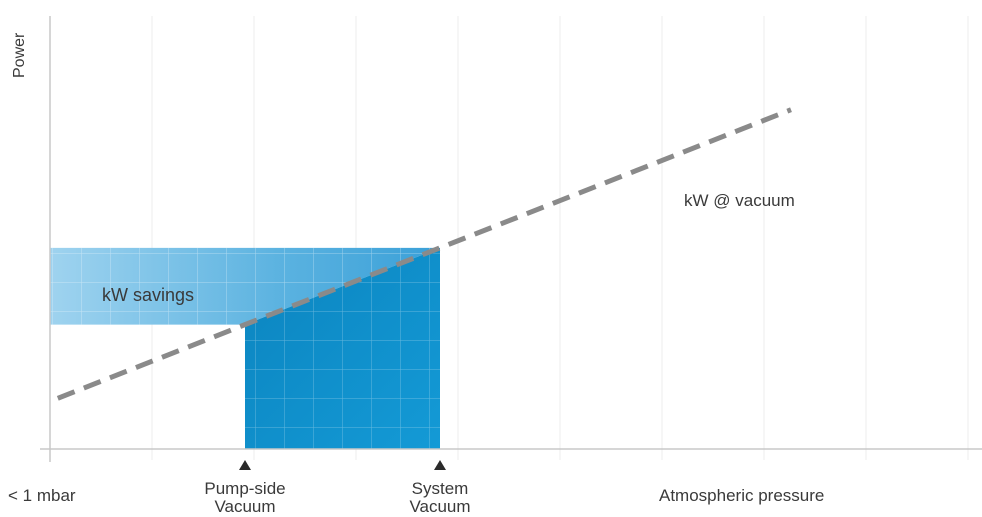 The height and width of the screenshot is (517, 982). I want to click on atmospheric-tick-label: Atmospheric pressure, so click(741, 495).